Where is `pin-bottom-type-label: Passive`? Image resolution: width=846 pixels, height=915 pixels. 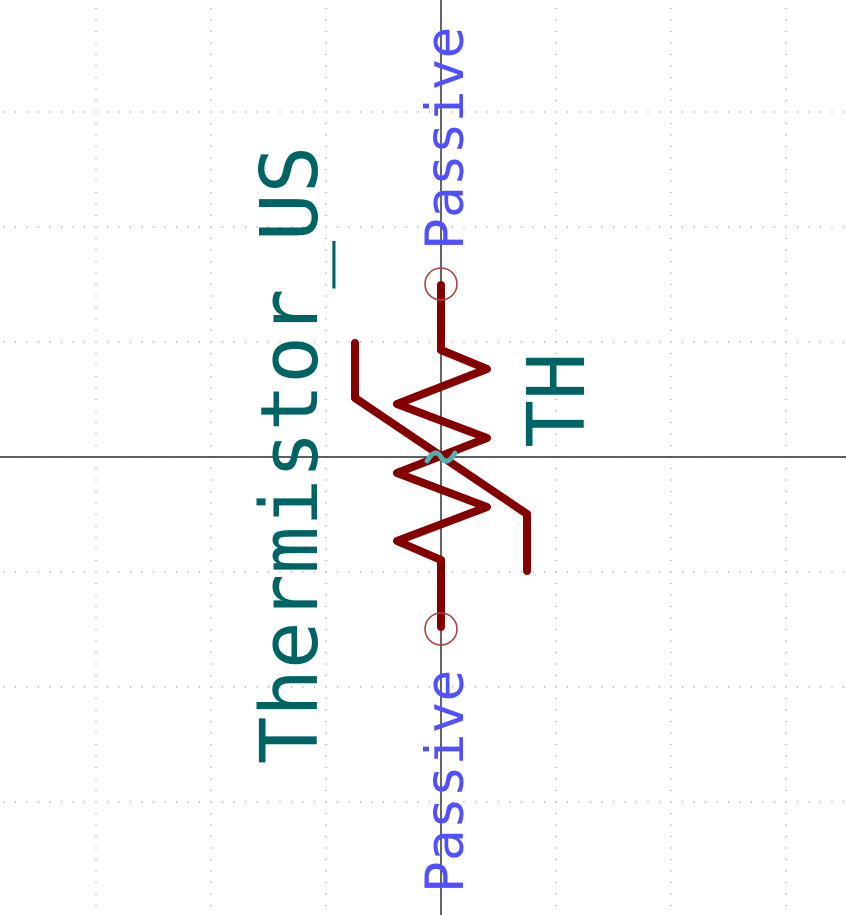 pin-bottom-type-label: Passive is located at coordinates (445, 781).